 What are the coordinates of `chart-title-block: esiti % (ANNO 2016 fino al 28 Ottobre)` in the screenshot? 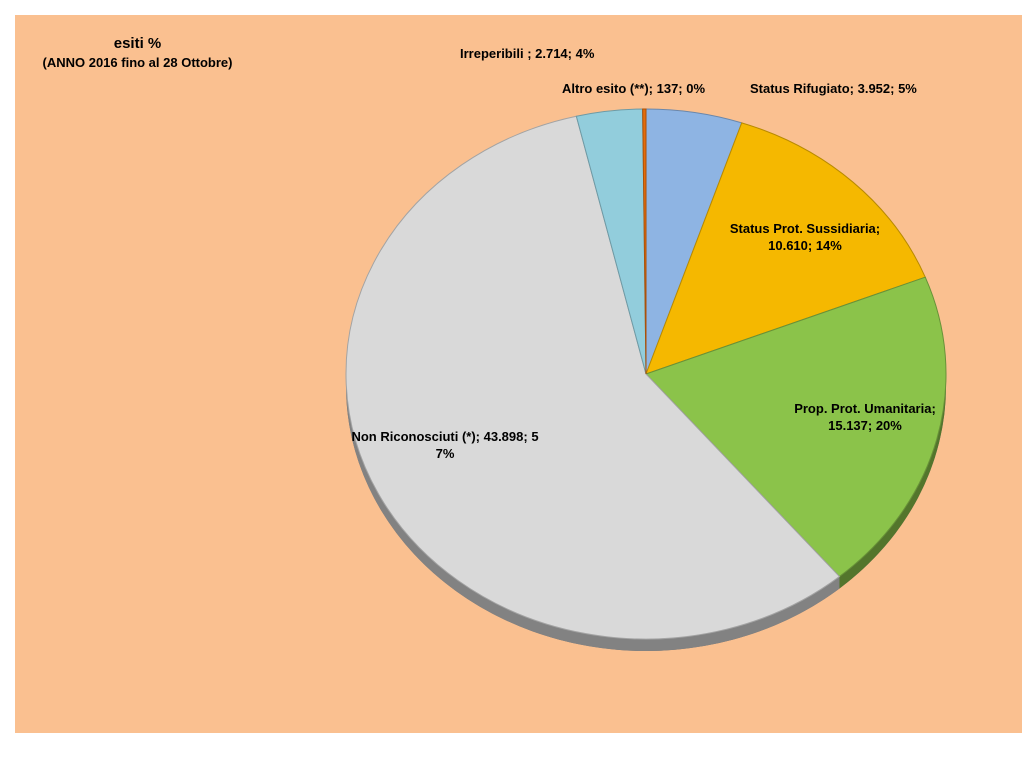 It's located at (137, 52).